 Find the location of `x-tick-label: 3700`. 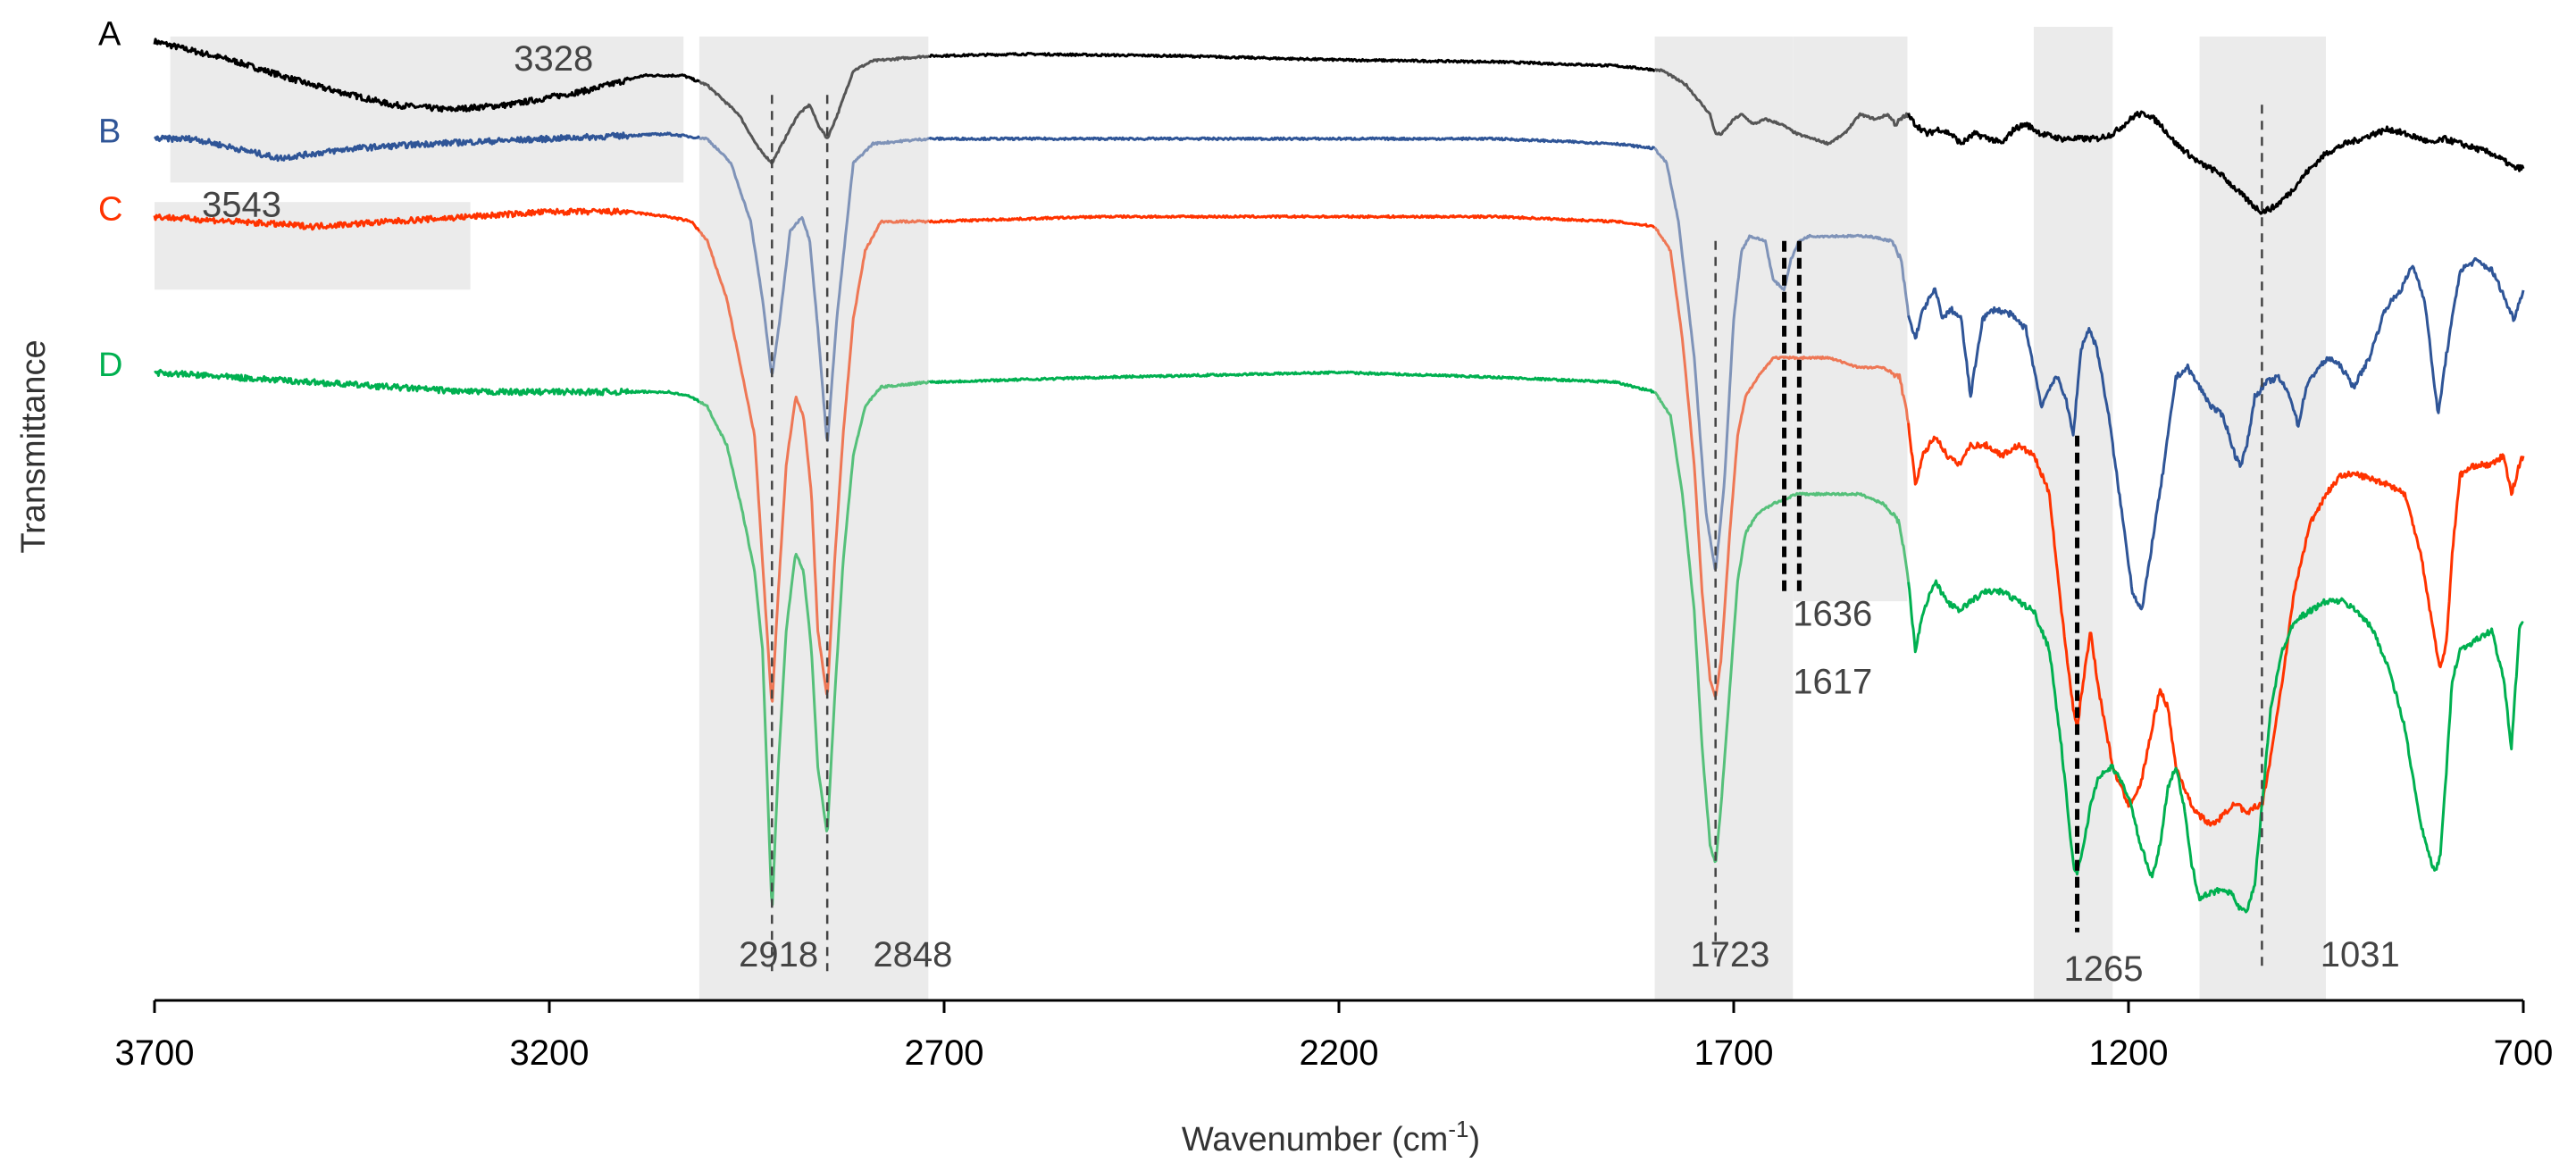

x-tick-label: 3700 is located at coordinates (155, 1053).